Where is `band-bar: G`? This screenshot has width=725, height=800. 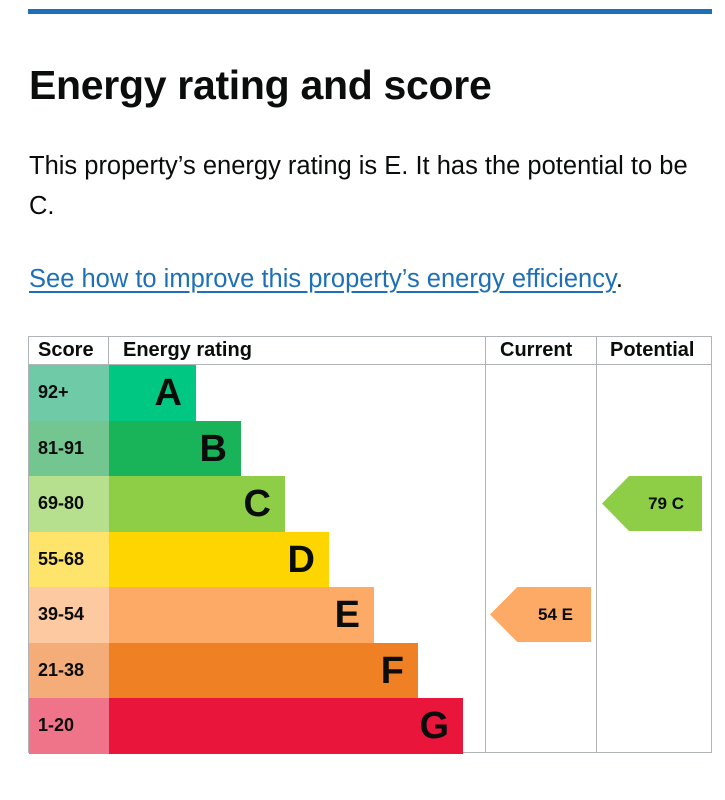
band-bar: G is located at coordinates (286, 726).